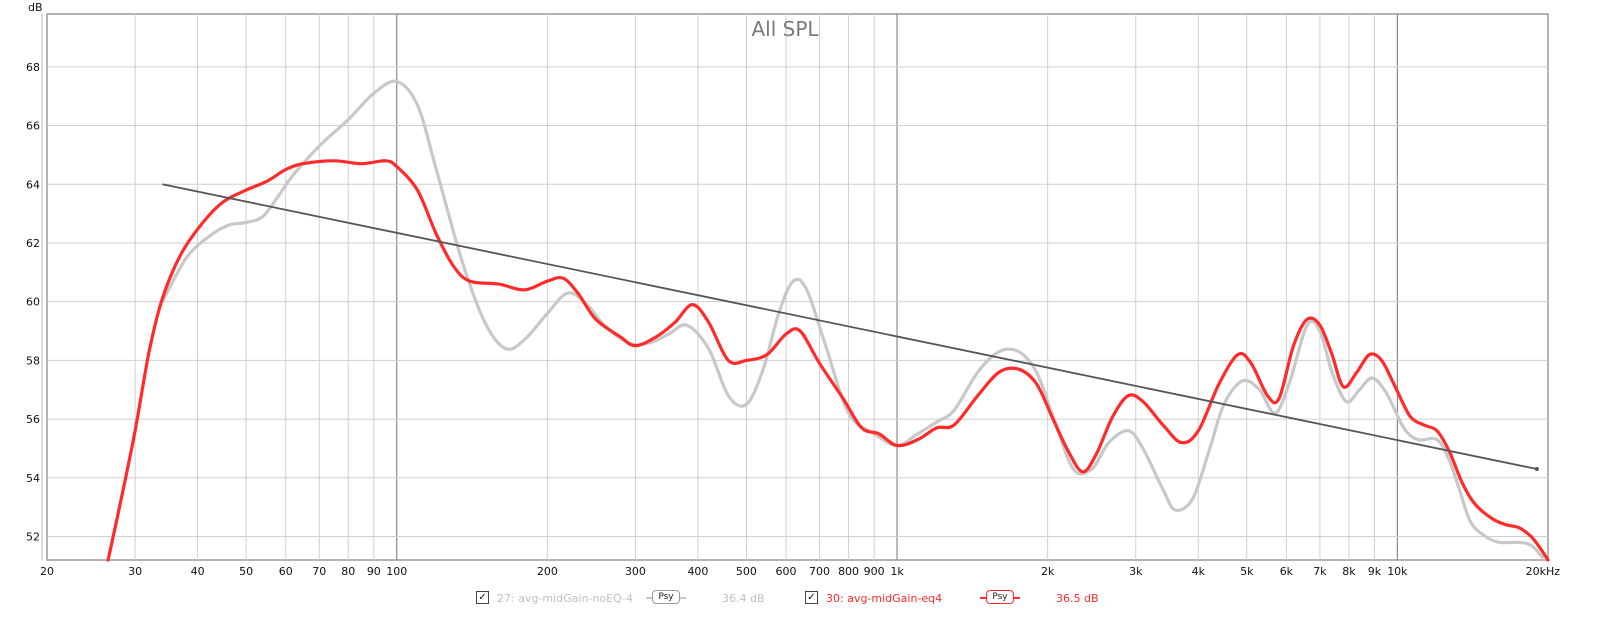 Image resolution: width=1600 pixels, height=617 pixels. What do you see at coordinates (1287, 571) in the screenshot?
I see `x-tick-label: 6k` at bounding box center [1287, 571].